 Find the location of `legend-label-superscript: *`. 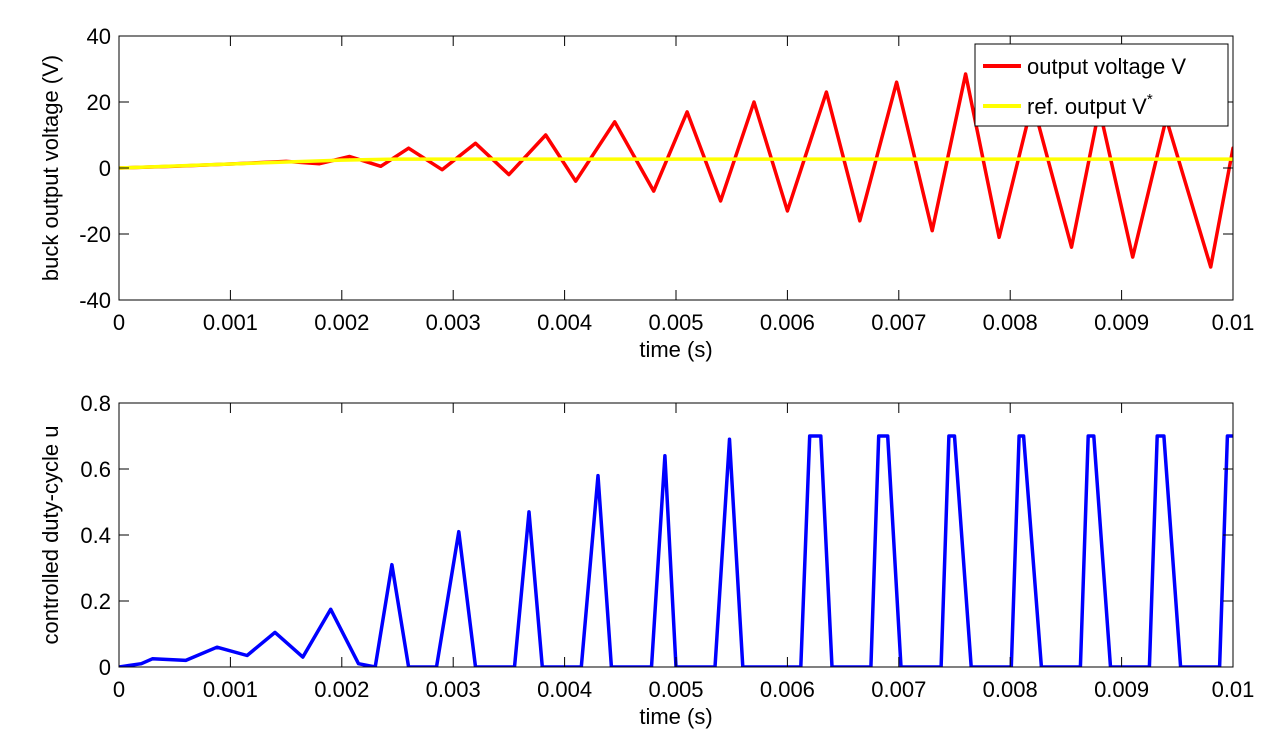

legend-label-superscript: * is located at coordinates (1150, 99).